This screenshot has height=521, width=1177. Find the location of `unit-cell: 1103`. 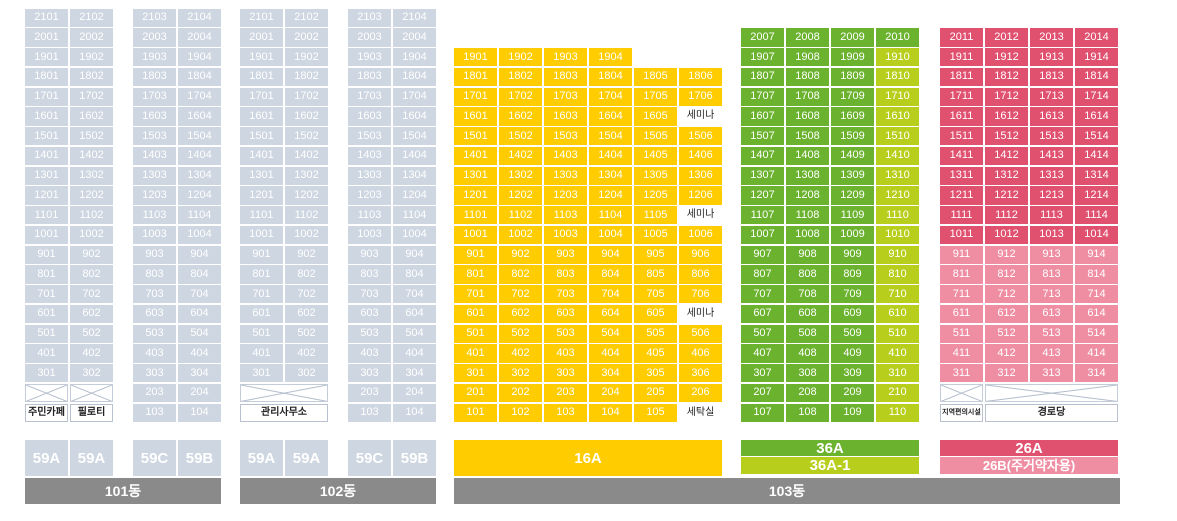

unit-cell: 1103 is located at coordinates (369, 215).